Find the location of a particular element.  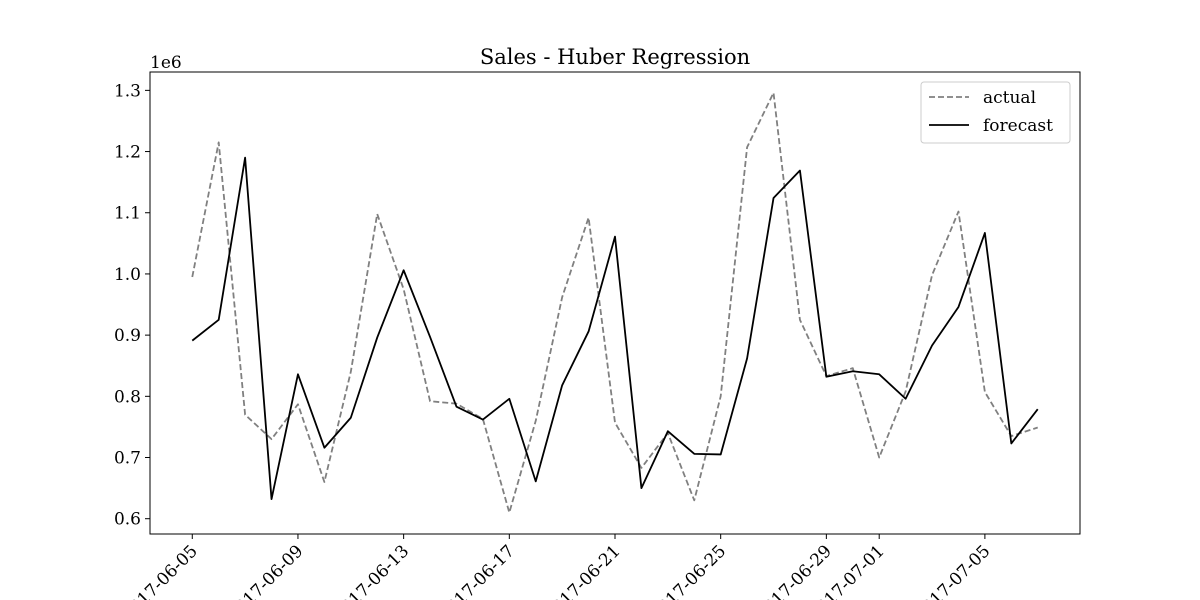

y-offset-label: 1e6 is located at coordinates (166, 63).